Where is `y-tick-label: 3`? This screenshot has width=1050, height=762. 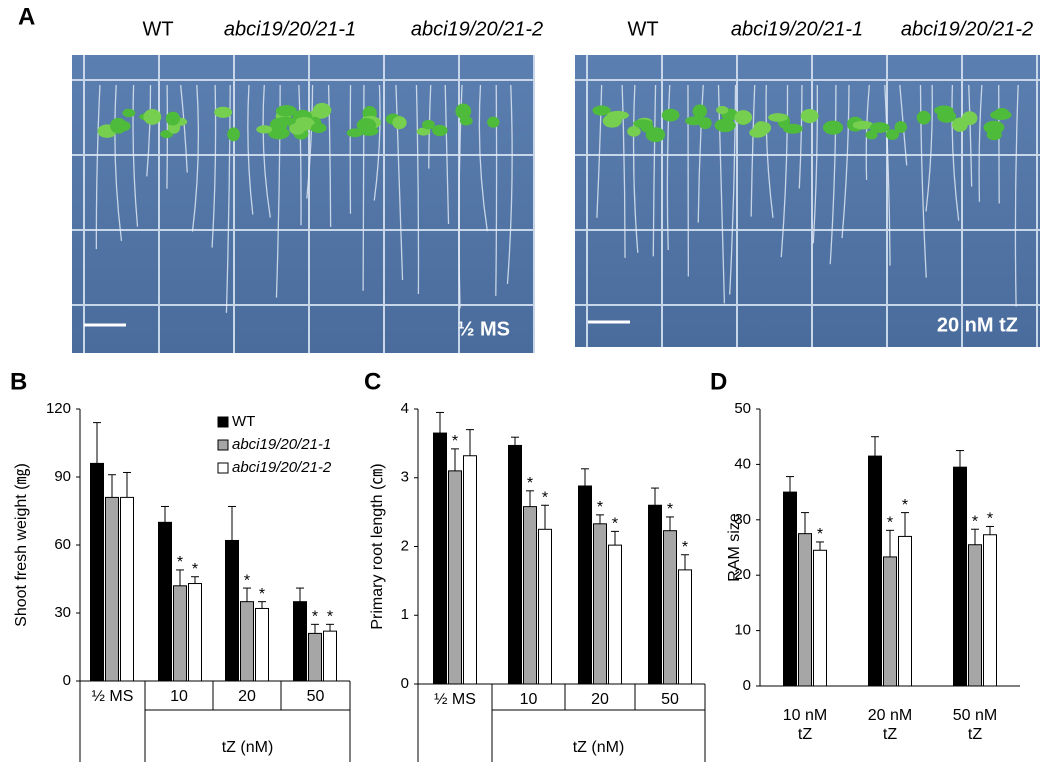
y-tick-label: 3 is located at coordinates (405, 477).